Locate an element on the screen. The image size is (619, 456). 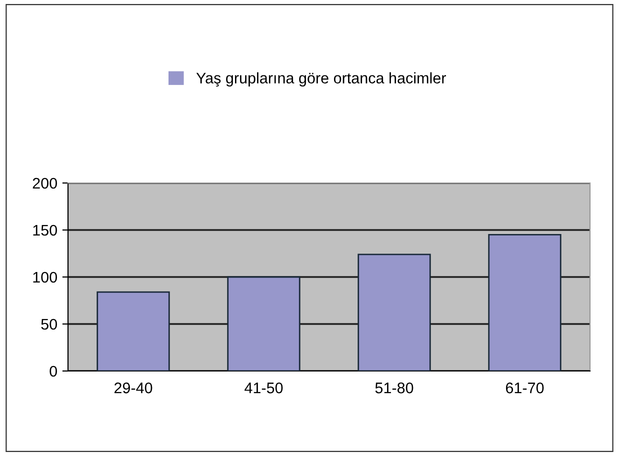
x-tick-label: 51-80 is located at coordinates (394, 388).